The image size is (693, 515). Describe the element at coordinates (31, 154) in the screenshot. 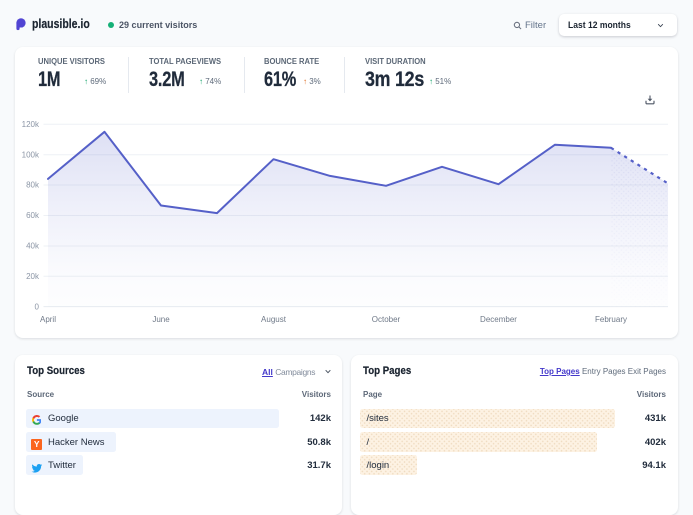

I see `svg-text: 100k` at that location.